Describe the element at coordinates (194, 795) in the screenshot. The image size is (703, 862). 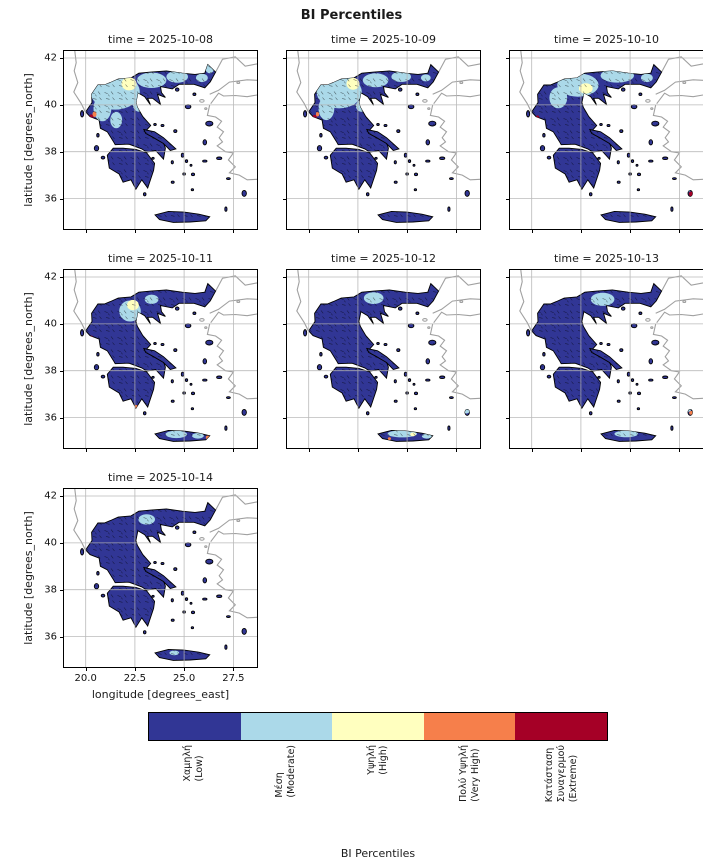
I see `colorbar-tick-low: Χαμηλή (Low)` at that location.